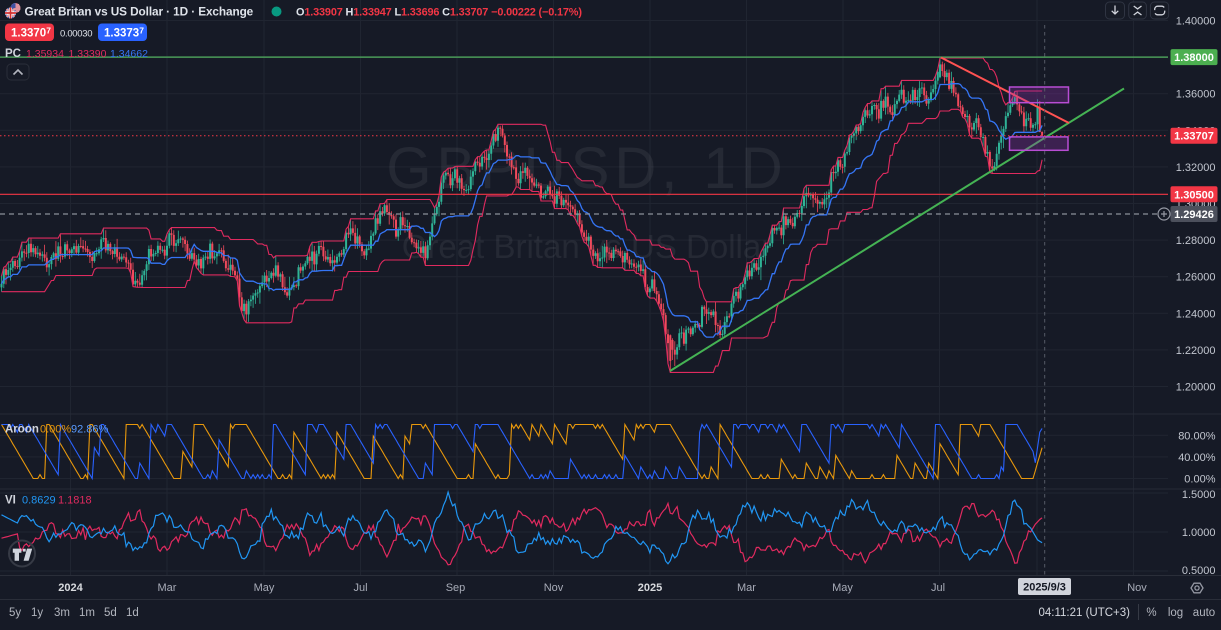  What do you see at coordinates (1199, 495) in the screenshot?
I see `svg-text: 1.5000` at bounding box center [1199, 495].